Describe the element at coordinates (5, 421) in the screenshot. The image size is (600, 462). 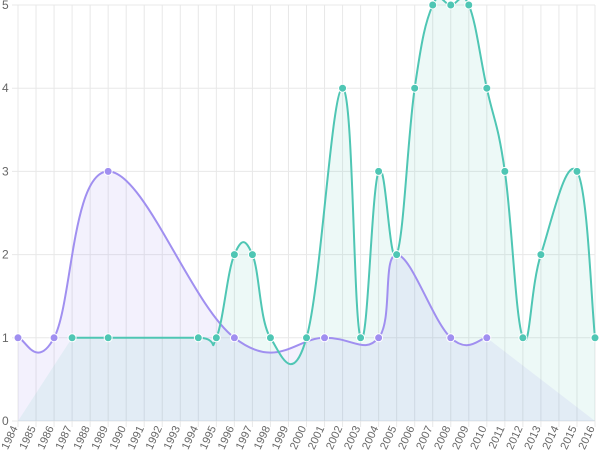
I see `y-tick-label: 0` at that location.